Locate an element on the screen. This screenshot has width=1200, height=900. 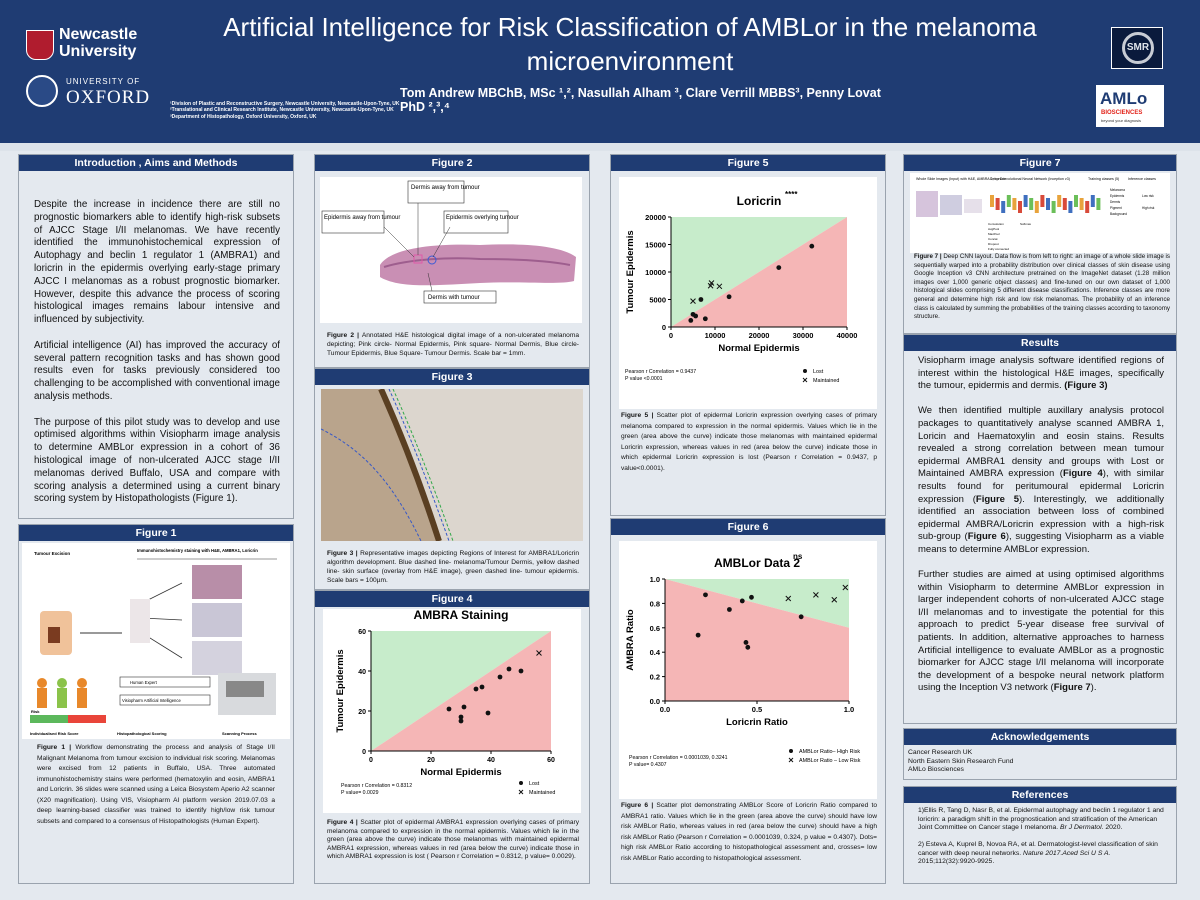
section-heading: Figure 1 is located at coordinates (156, 533).